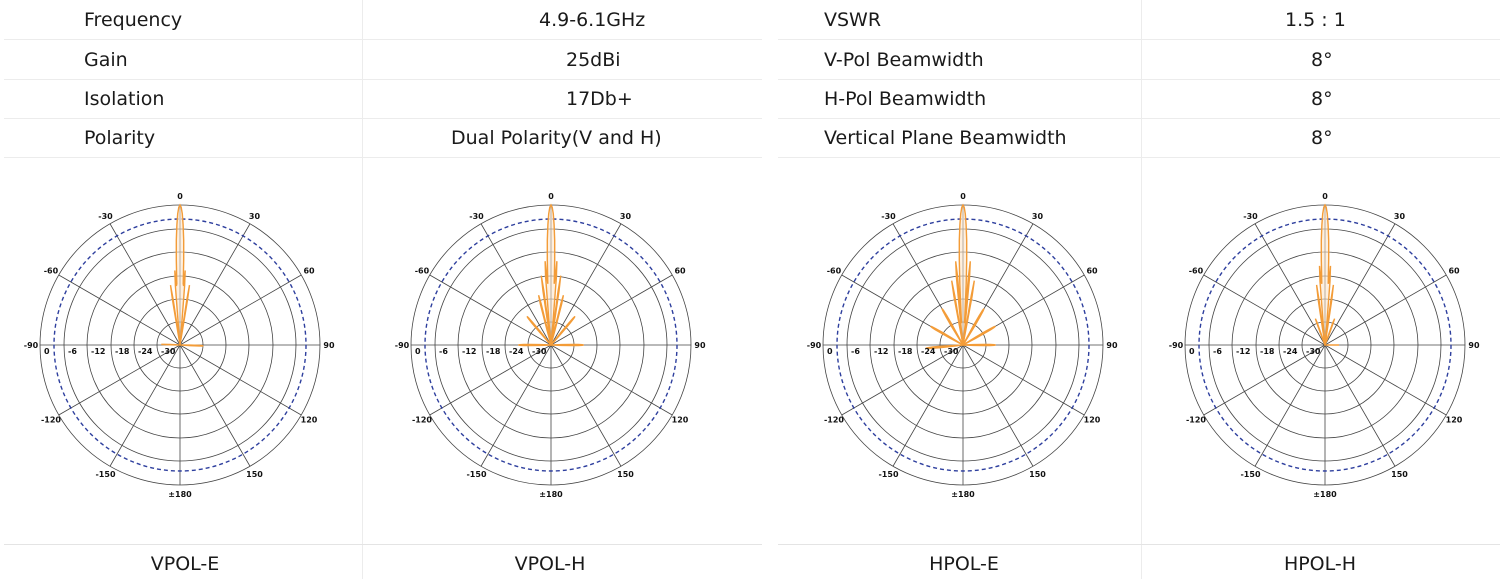 The image size is (1500, 579). What do you see at coordinates (550, 564) in the screenshot?
I see `chart-caption-vpol-h: VPOL-H` at bounding box center [550, 564].